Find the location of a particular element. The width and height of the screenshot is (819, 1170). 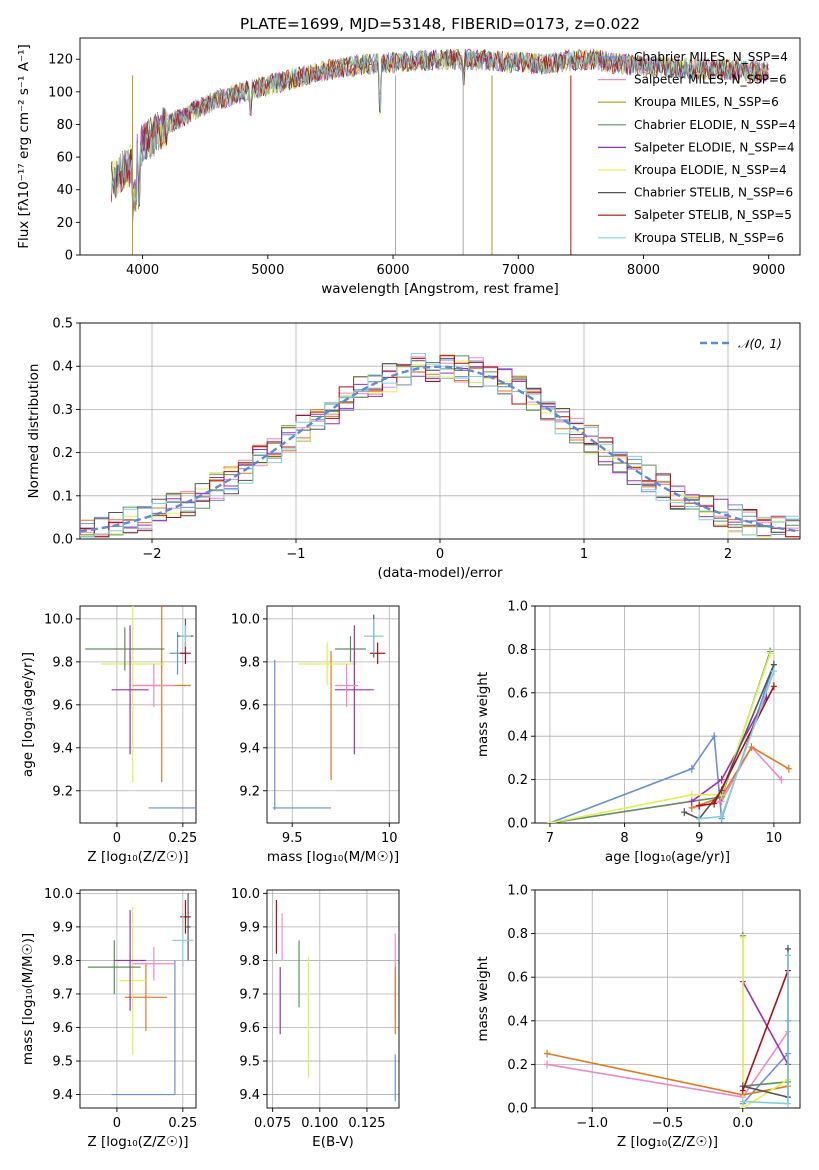

legend-label: Chabrier MILES, N_SSP=4 is located at coordinates (711, 57).